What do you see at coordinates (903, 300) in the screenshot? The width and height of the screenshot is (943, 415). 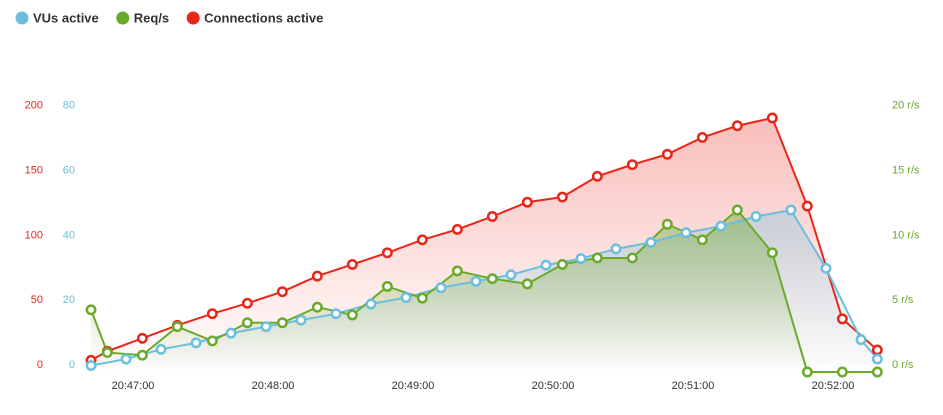 I see `y3-tick-label: 5 r/s` at bounding box center [903, 300].